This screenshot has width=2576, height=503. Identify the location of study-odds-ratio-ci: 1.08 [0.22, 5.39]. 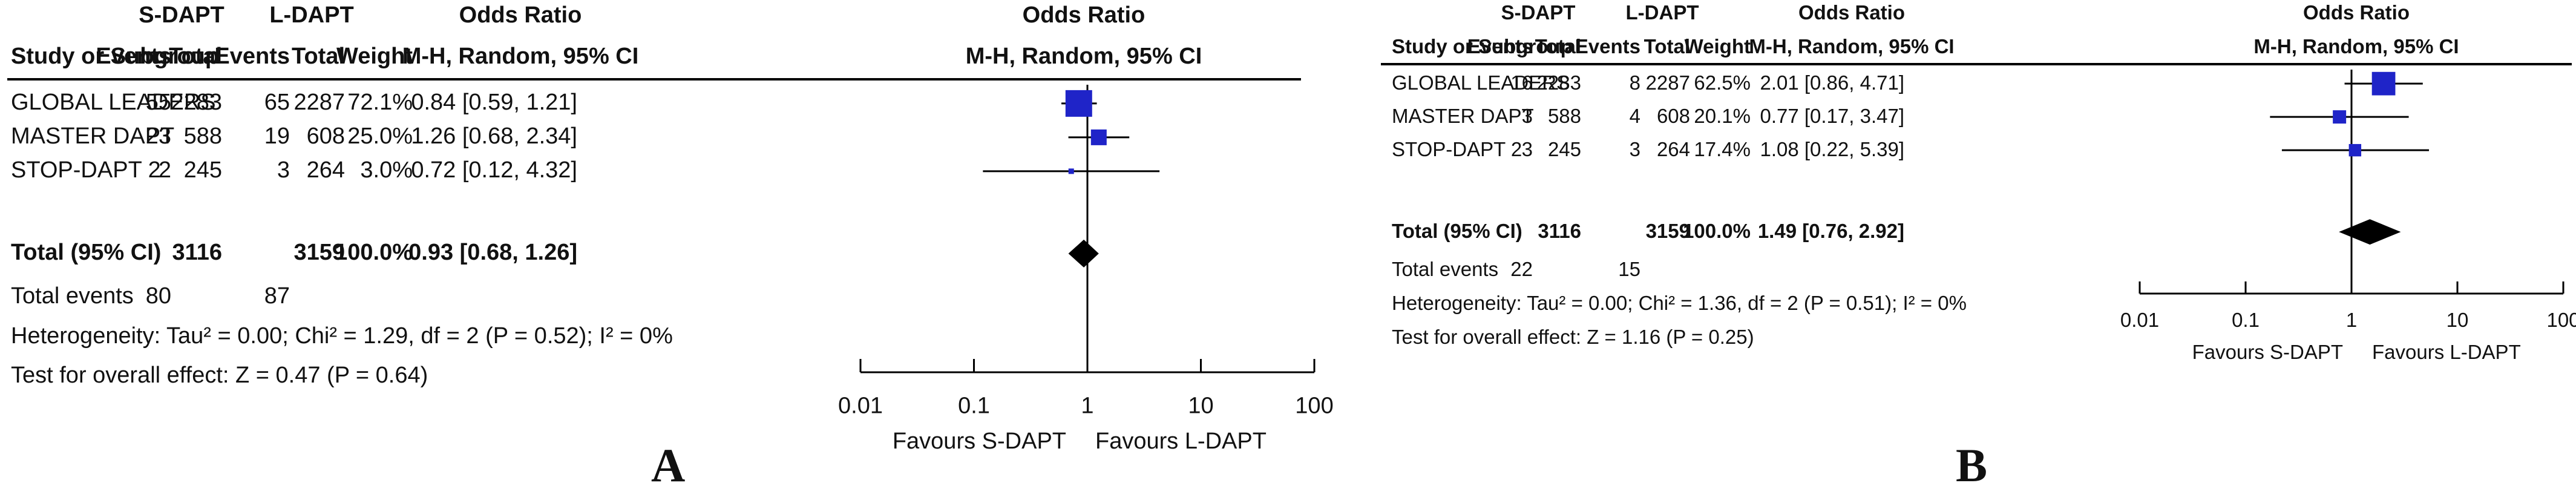
(1832, 149).